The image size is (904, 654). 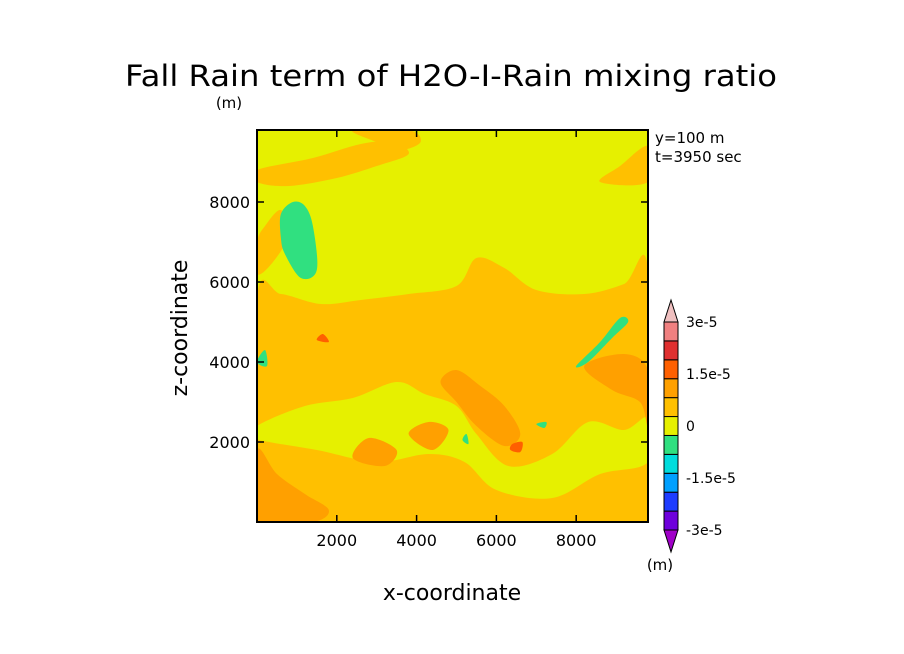 What do you see at coordinates (689, 138) in the screenshot?
I see `annotation-y: y=100 m` at bounding box center [689, 138].